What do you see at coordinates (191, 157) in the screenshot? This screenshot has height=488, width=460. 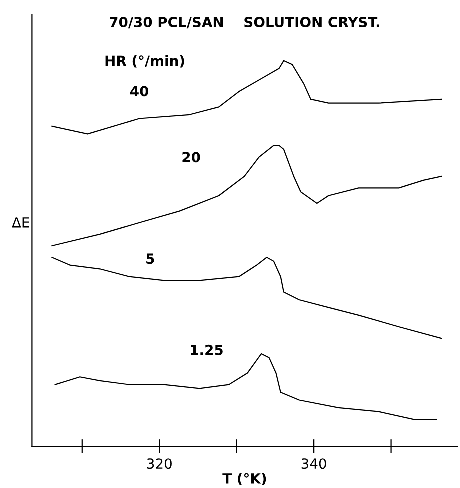 I see `text: 20` at bounding box center [191, 157].